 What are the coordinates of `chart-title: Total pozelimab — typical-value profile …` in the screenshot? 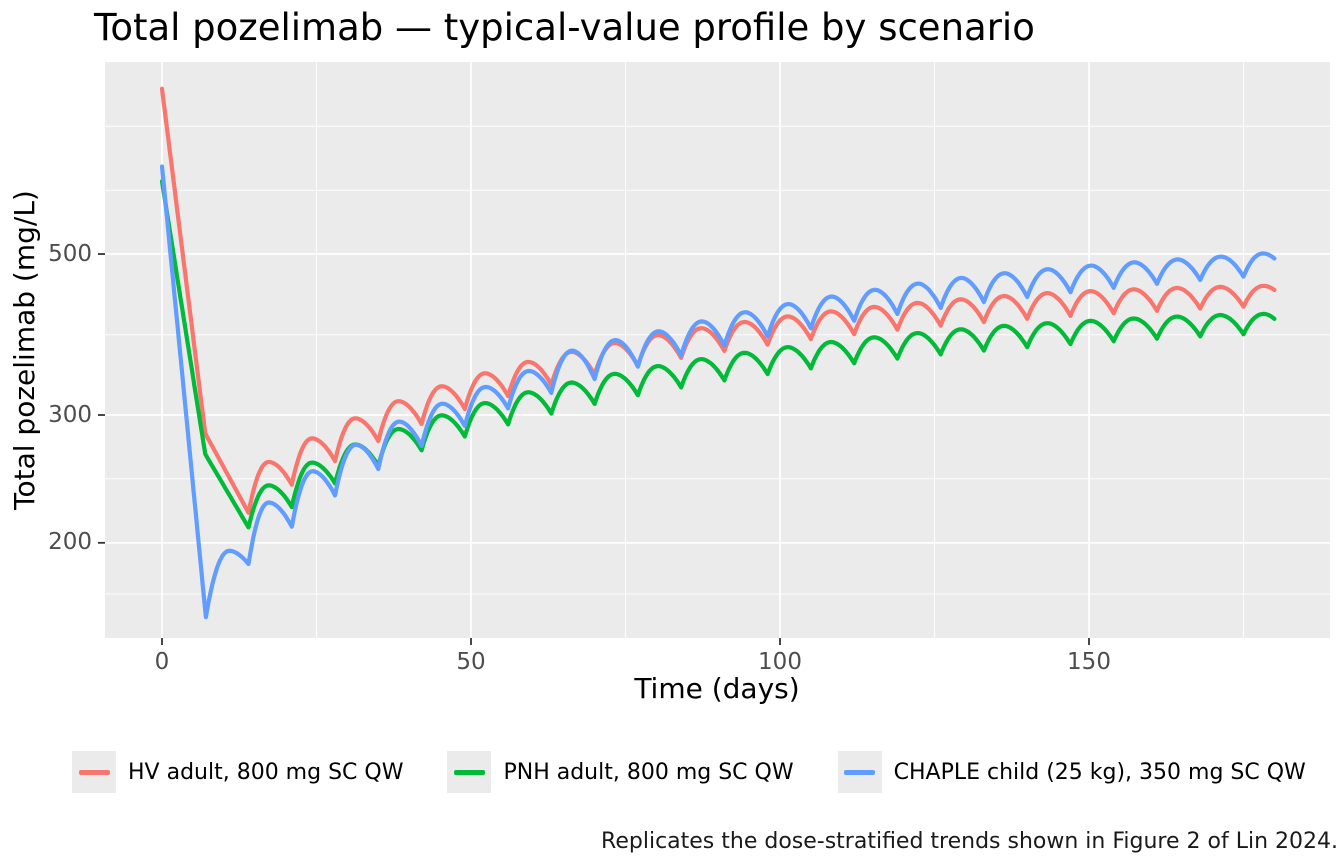 It's located at (564, 27).